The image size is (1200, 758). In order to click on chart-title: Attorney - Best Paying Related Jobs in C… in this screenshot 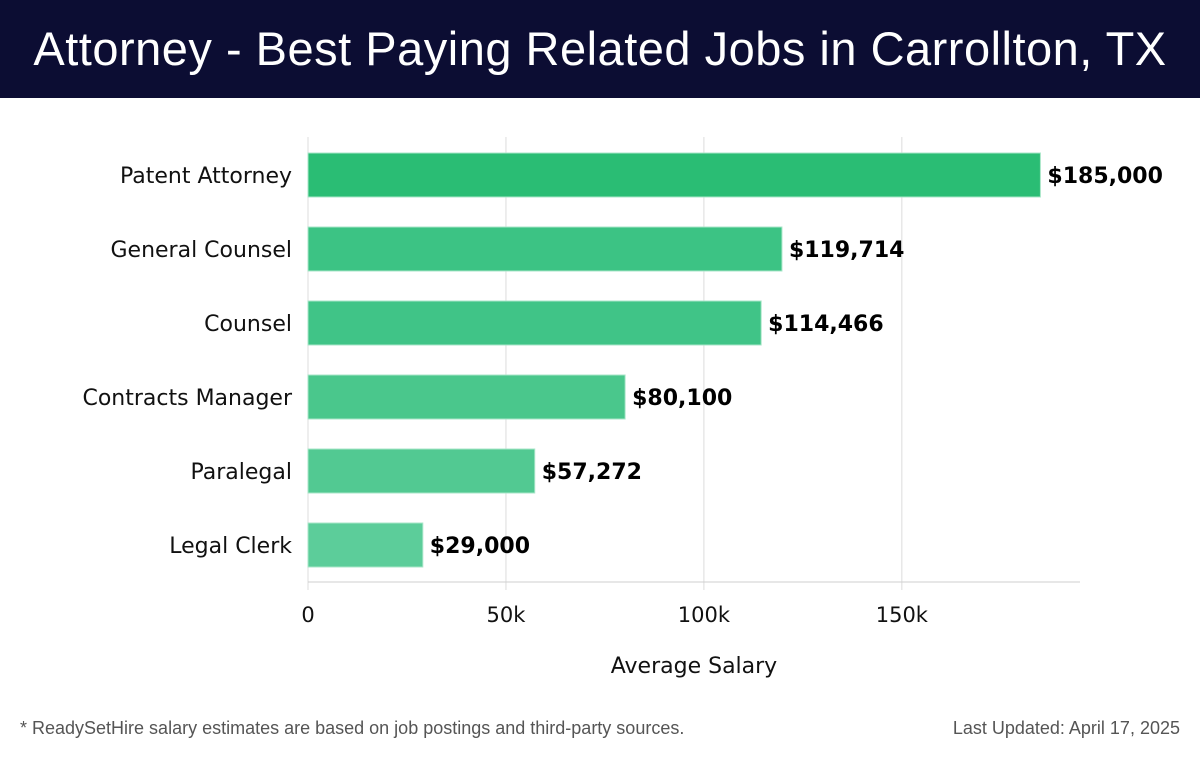, I will do `click(600, 49)`.